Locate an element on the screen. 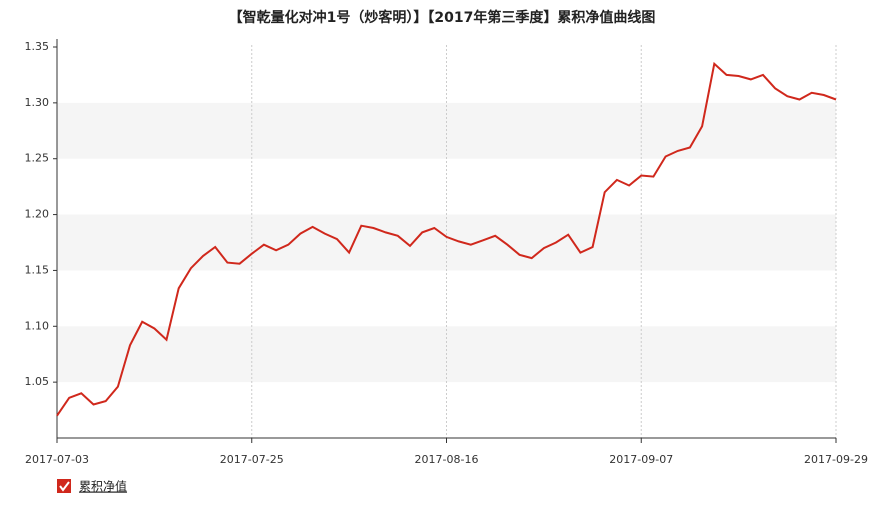 This screenshot has width=885, height=507. y-tick-label: 1.25 is located at coordinates (37, 158).